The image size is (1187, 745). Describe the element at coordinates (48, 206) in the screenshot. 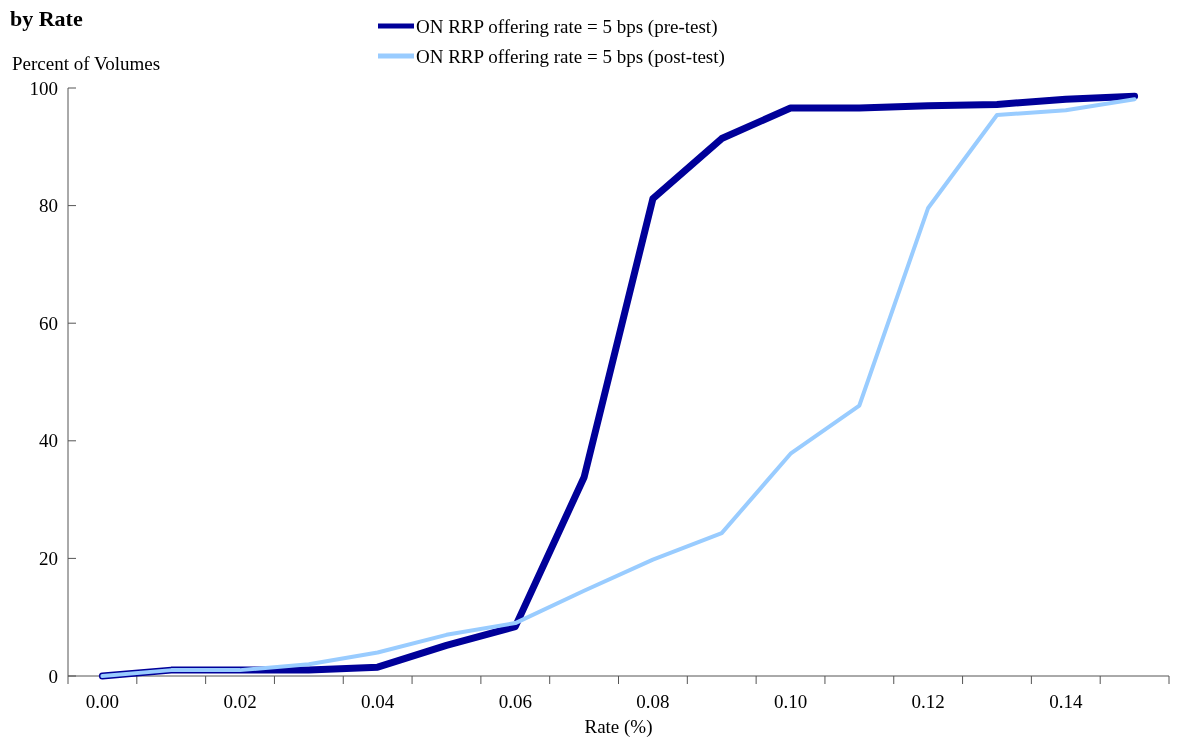

I see `y-tick-label: 80` at that location.